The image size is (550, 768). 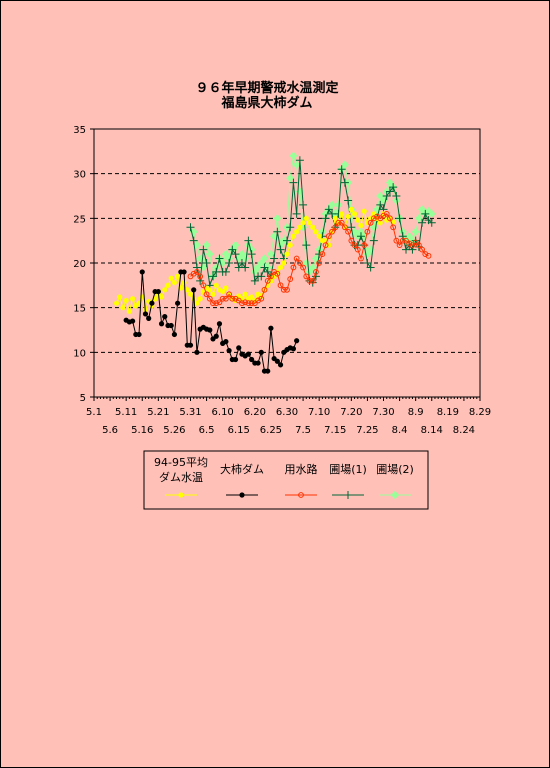 I want to click on y-tick-label: 15, so click(x=79, y=309).